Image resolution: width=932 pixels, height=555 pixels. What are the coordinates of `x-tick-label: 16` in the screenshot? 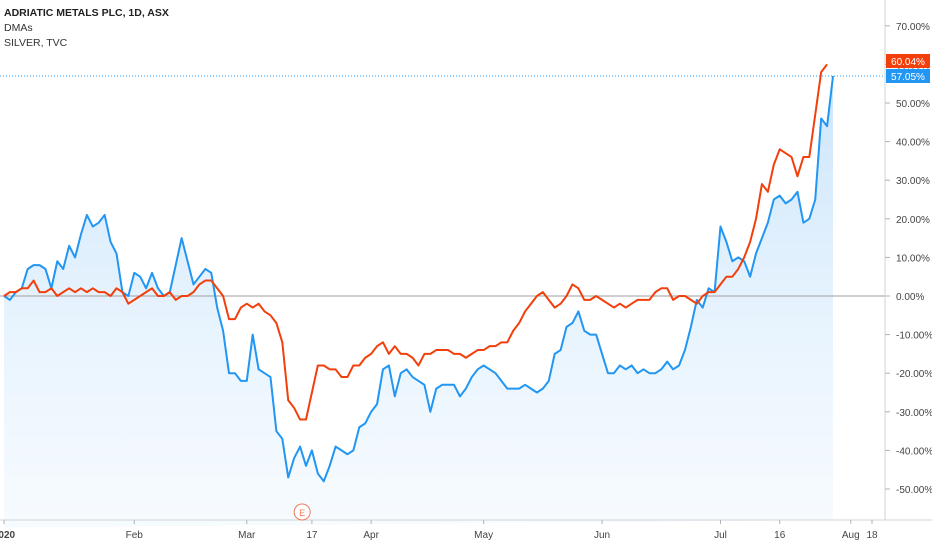 It's located at (780, 535).